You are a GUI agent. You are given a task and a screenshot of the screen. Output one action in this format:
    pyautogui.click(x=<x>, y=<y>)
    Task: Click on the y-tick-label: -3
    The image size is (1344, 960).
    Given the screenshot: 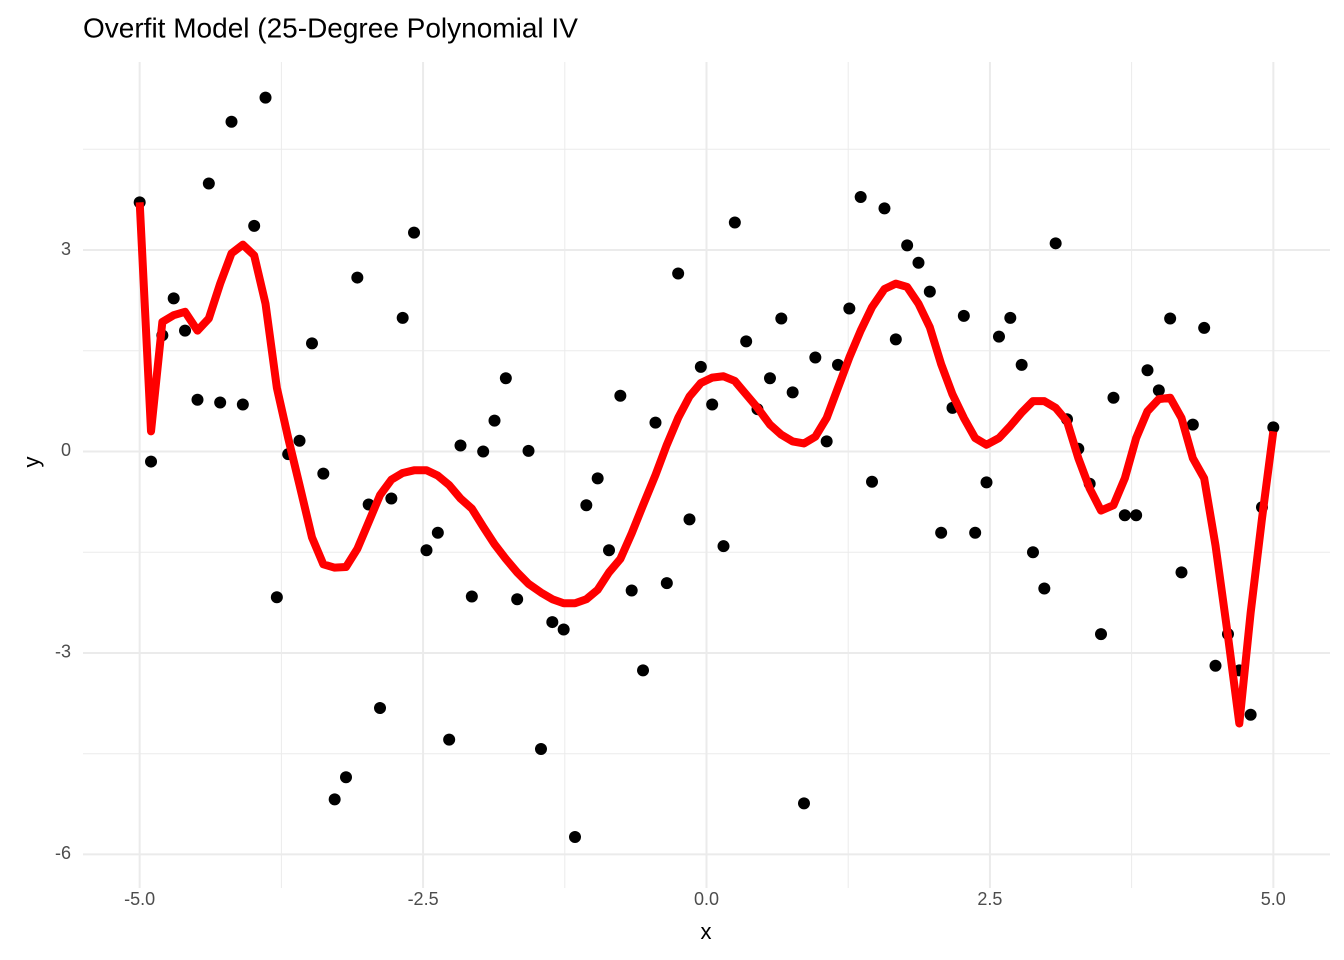 What is the action you would take?
    pyautogui.click(x=63, y=652)
    